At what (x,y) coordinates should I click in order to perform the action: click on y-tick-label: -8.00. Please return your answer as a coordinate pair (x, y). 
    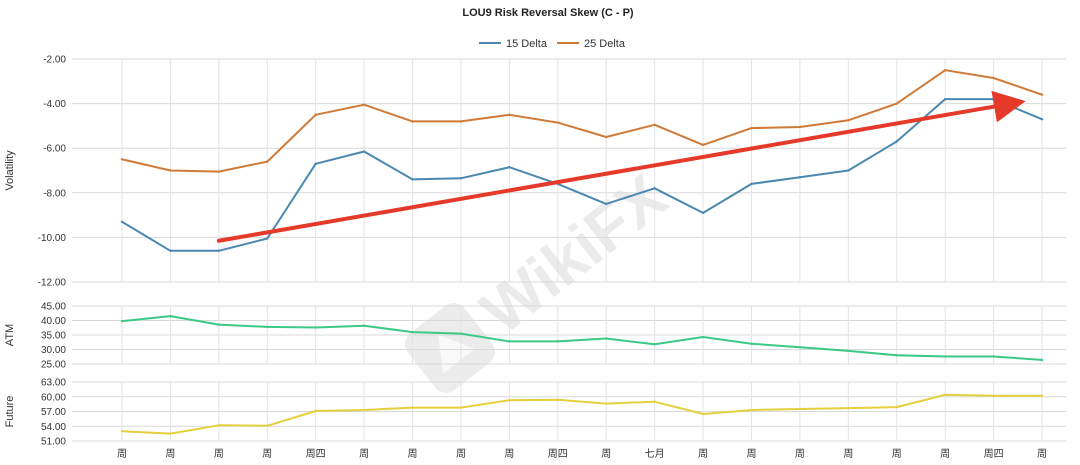
    Looking at the image, I should click on (54, 193).